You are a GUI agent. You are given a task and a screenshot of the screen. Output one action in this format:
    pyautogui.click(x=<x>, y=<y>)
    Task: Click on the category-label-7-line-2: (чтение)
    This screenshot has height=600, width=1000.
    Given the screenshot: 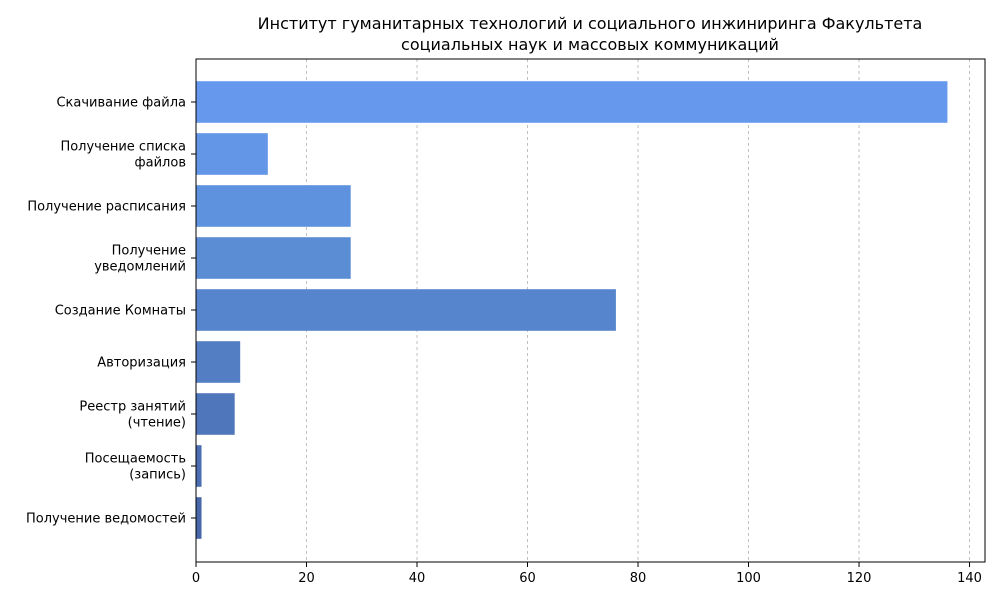 What is the action you would take?
    pyautogui.click(x=157, y=423)
    